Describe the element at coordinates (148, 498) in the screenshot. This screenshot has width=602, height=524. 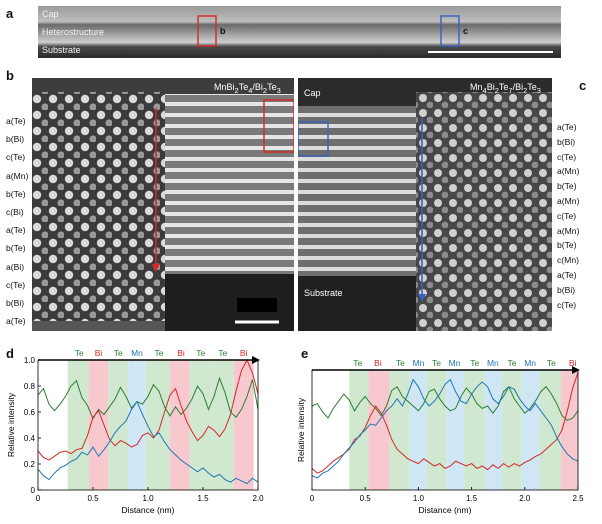
I see `chart-d-xtick-label: 1.0` at that location.